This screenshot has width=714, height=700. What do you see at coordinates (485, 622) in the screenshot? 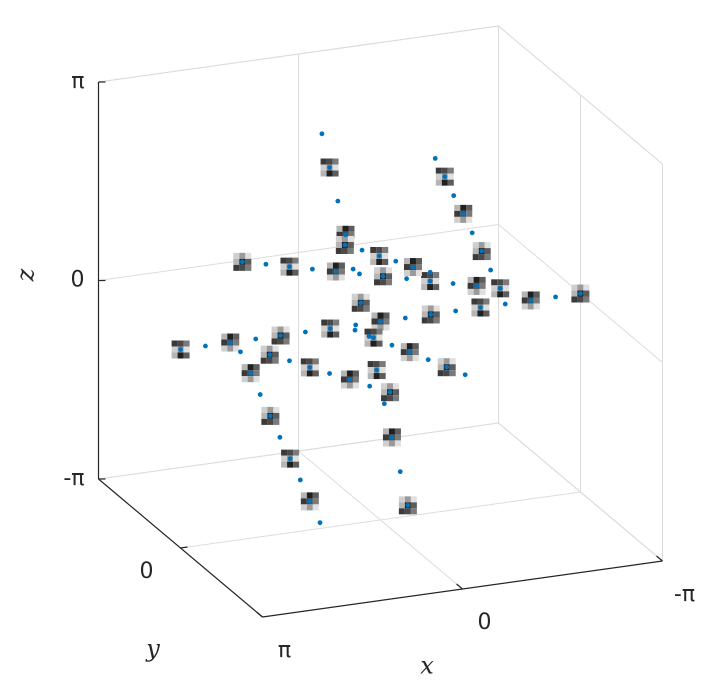
I see `x-tick-label: 0` at bounding box center [485, 622].